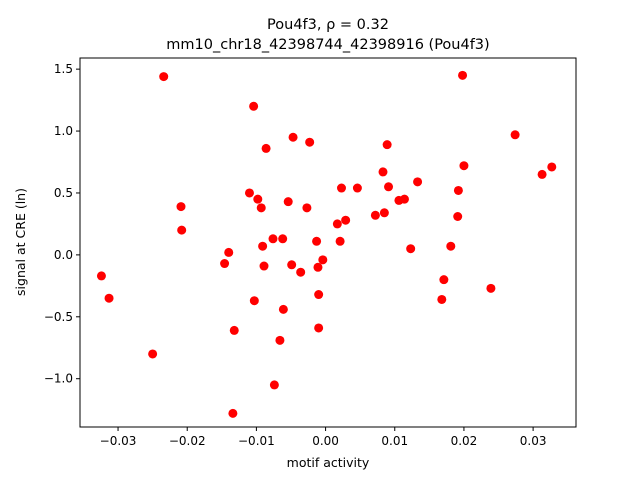 This screenshot has width=640, height=480. What do you see at coordinates (63, 193) in the screenshot?
I see `y-tick-label: 0.5` at bounding box center [63, 193].